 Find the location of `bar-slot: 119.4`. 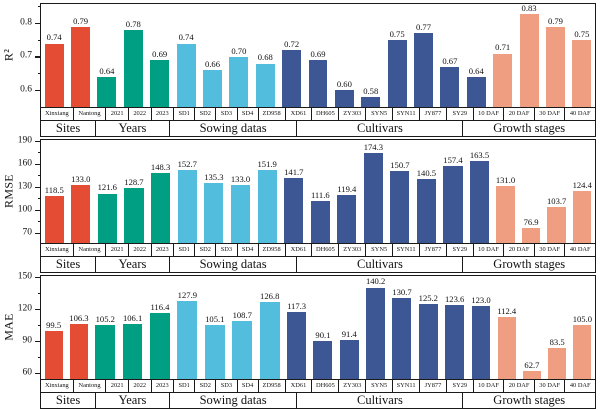

bar-slot: 119.4 is located at coordinates (347, 191).